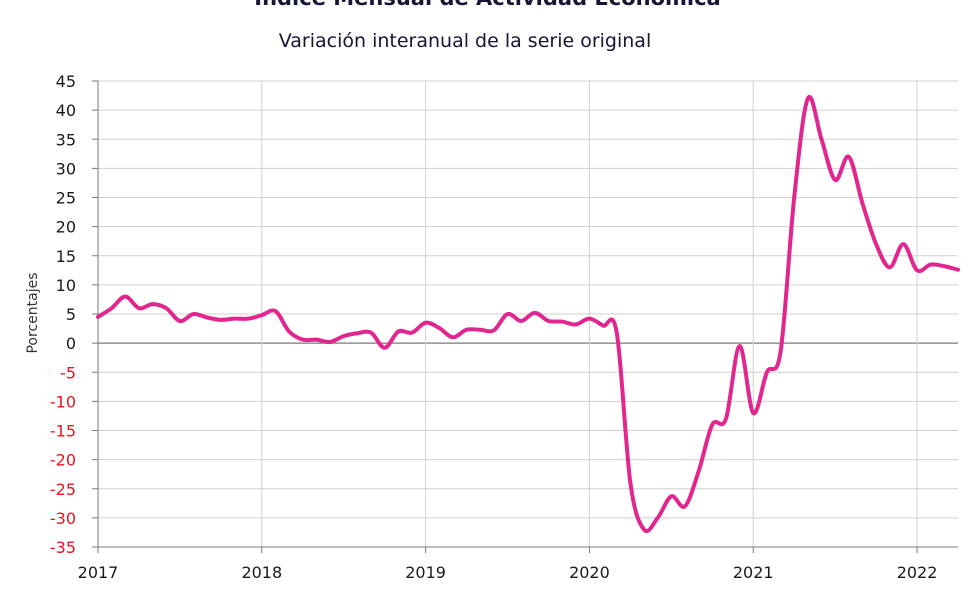 Image resolution: width=975 pixels, height=613 pixels. What do you see at coordinates (66, 198) in the screenshot?
I see `y-tick-label: 25` at bounding box center [66, 198].